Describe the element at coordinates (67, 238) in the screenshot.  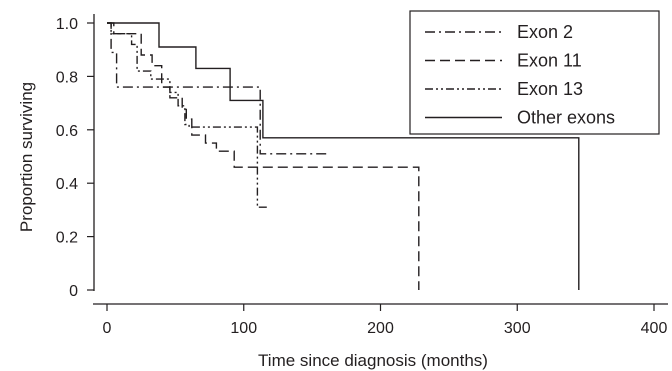
I see `y-tick-label: 0.2` at that location.